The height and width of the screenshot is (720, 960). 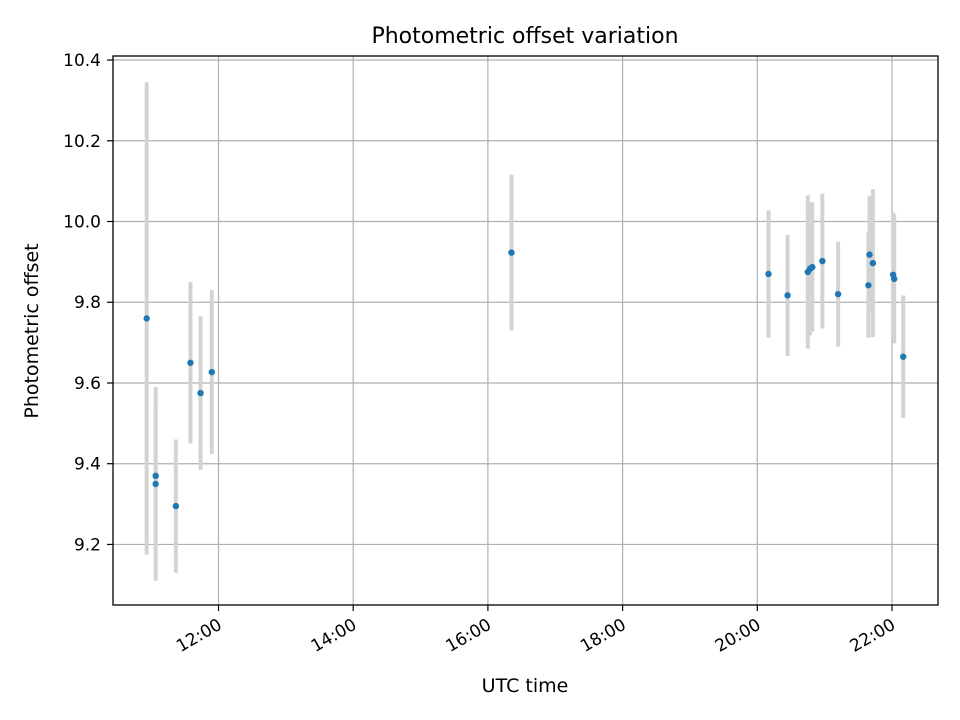 I want to click on y-tick-label: 10.4, so click(x=82, y=61).